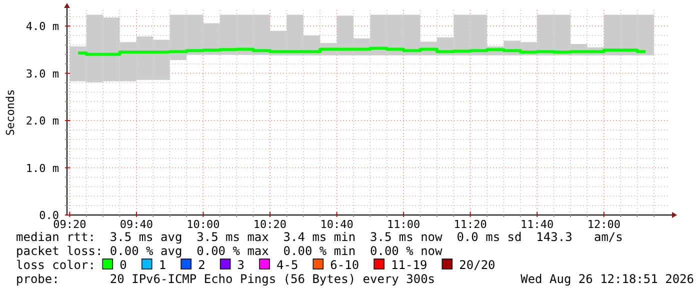 The height and width of the screenshot is (297, 697). Describe the element at coordinates (345, 265) in the screenshot. I see `legend-label: 6-10` at that location.